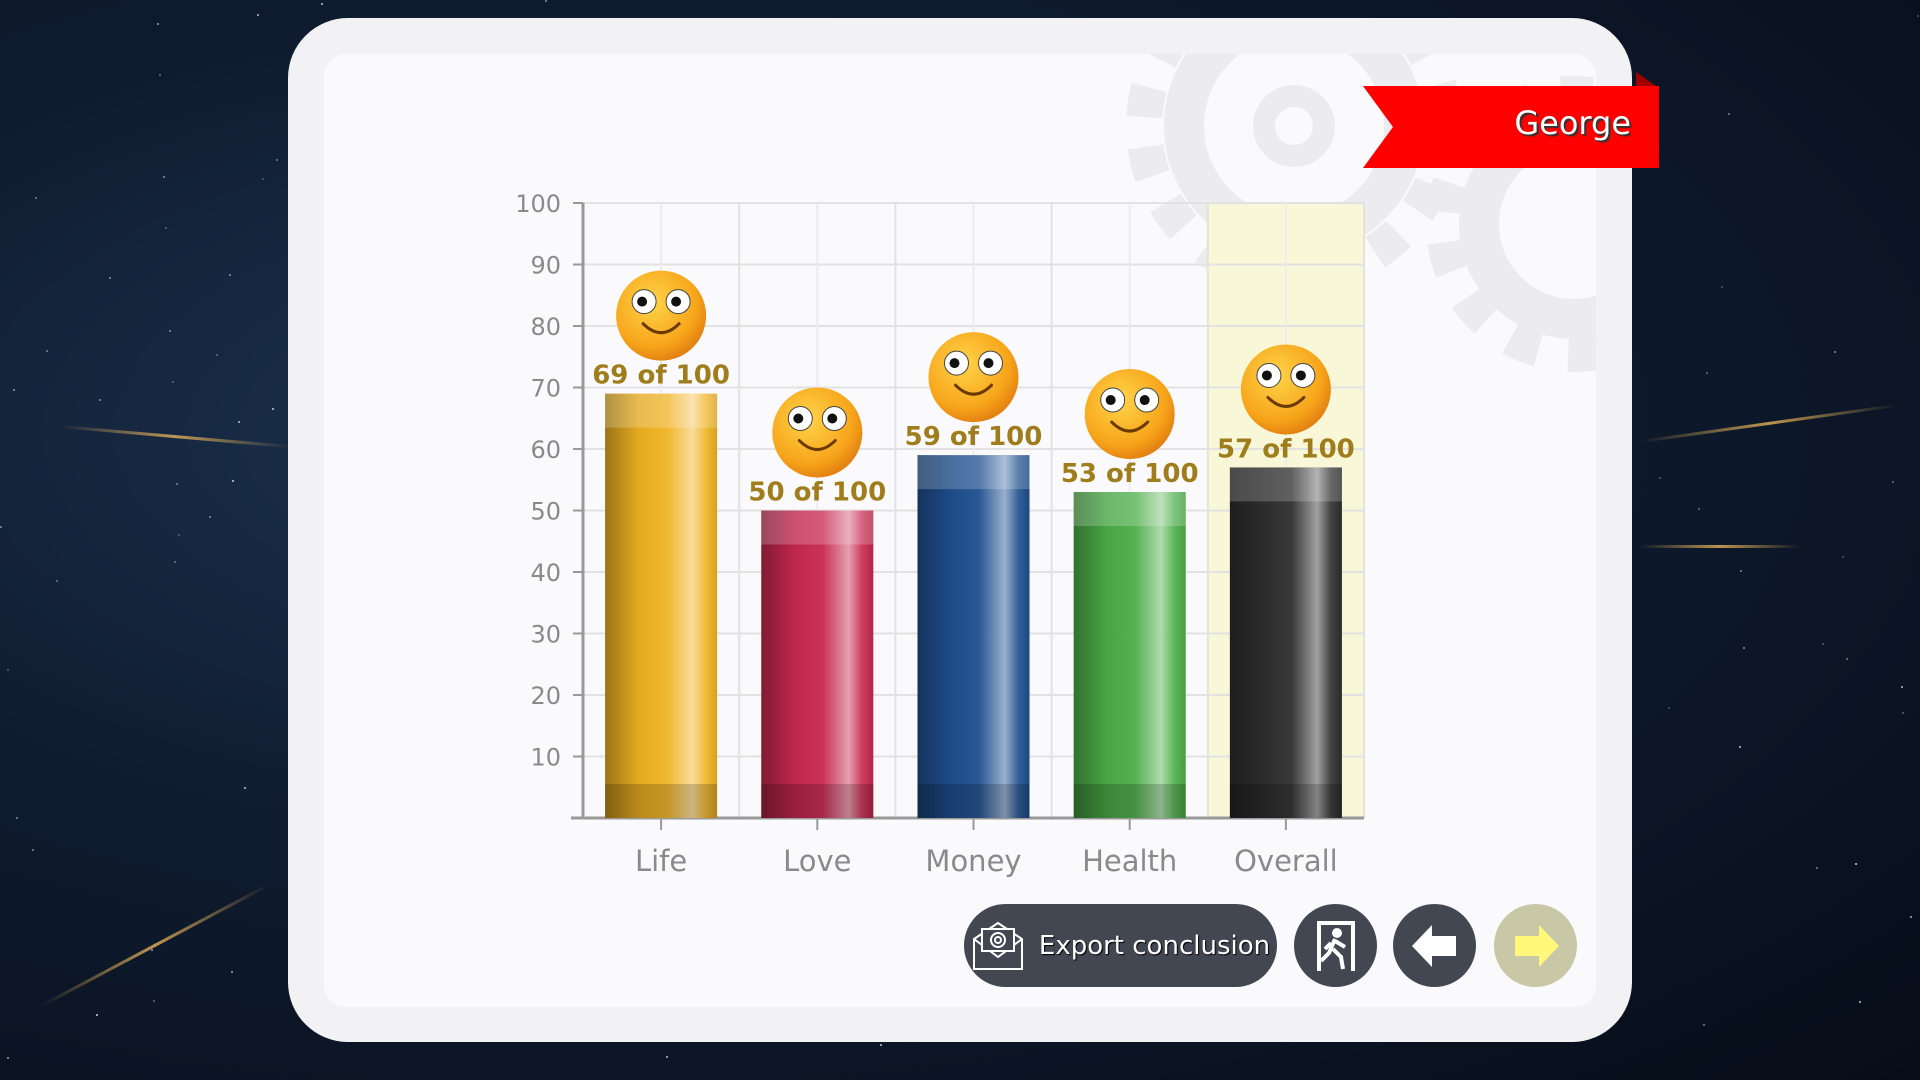 The width and height of the screenshot is (1920, 1080). What do you see at coordinates (545, 635) in the screenshot?
I see `y-tick-label: 30` at bounding box center [545, 635].